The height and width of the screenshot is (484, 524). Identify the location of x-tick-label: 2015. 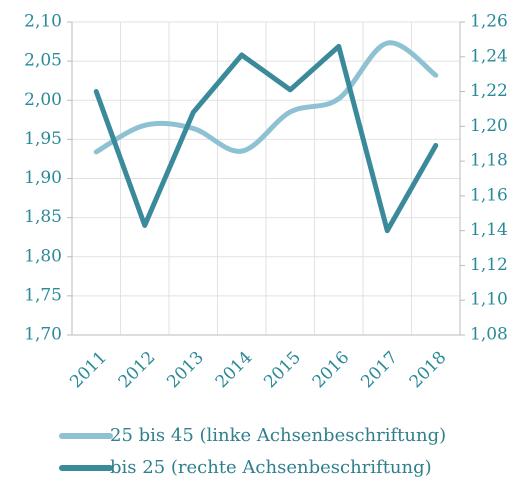
(282, 370).